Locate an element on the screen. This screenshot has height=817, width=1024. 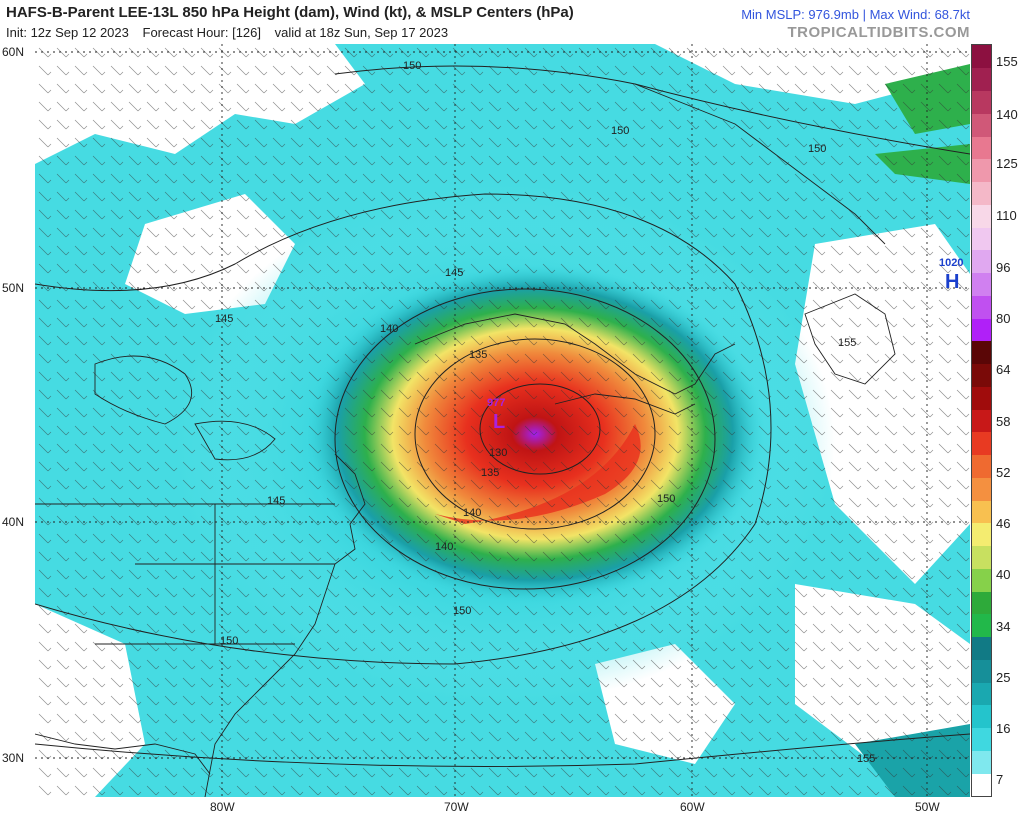
colorbar-label: 40 is located at coordinates (1003, 574).